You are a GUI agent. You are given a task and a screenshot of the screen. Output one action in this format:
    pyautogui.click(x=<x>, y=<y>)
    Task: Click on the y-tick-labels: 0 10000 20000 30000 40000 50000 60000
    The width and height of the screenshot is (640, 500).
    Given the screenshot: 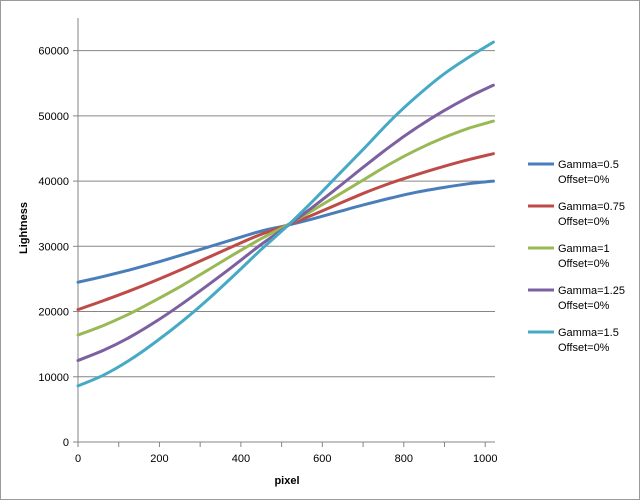 What is the action you would take?
    pyautogui.click(x=53, y=247)
    